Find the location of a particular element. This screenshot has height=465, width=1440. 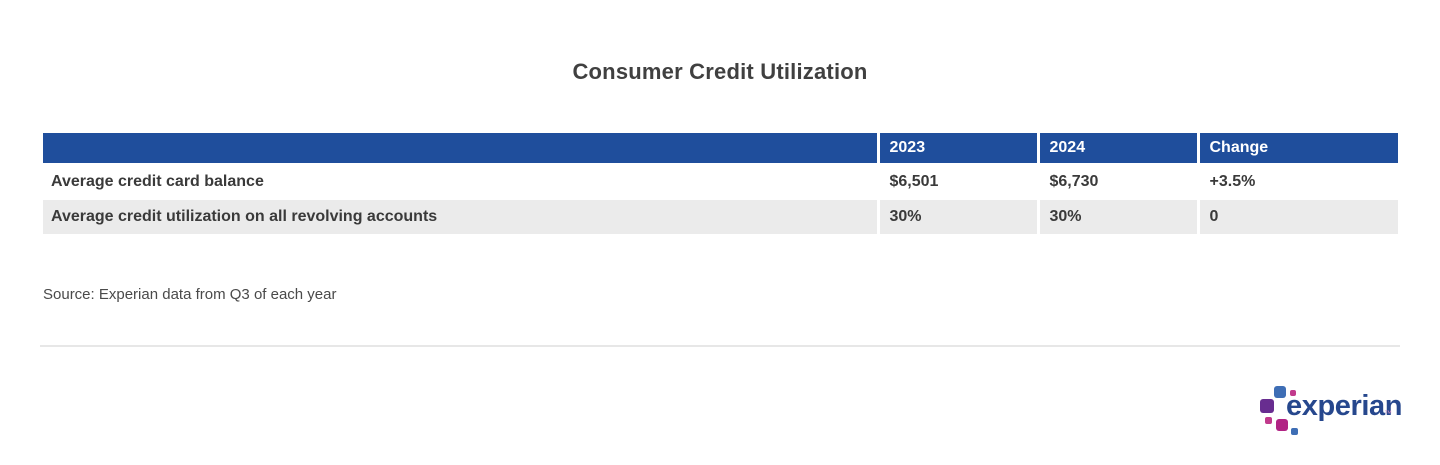

logo-square-crimson is located at coordinates (1282, 425).